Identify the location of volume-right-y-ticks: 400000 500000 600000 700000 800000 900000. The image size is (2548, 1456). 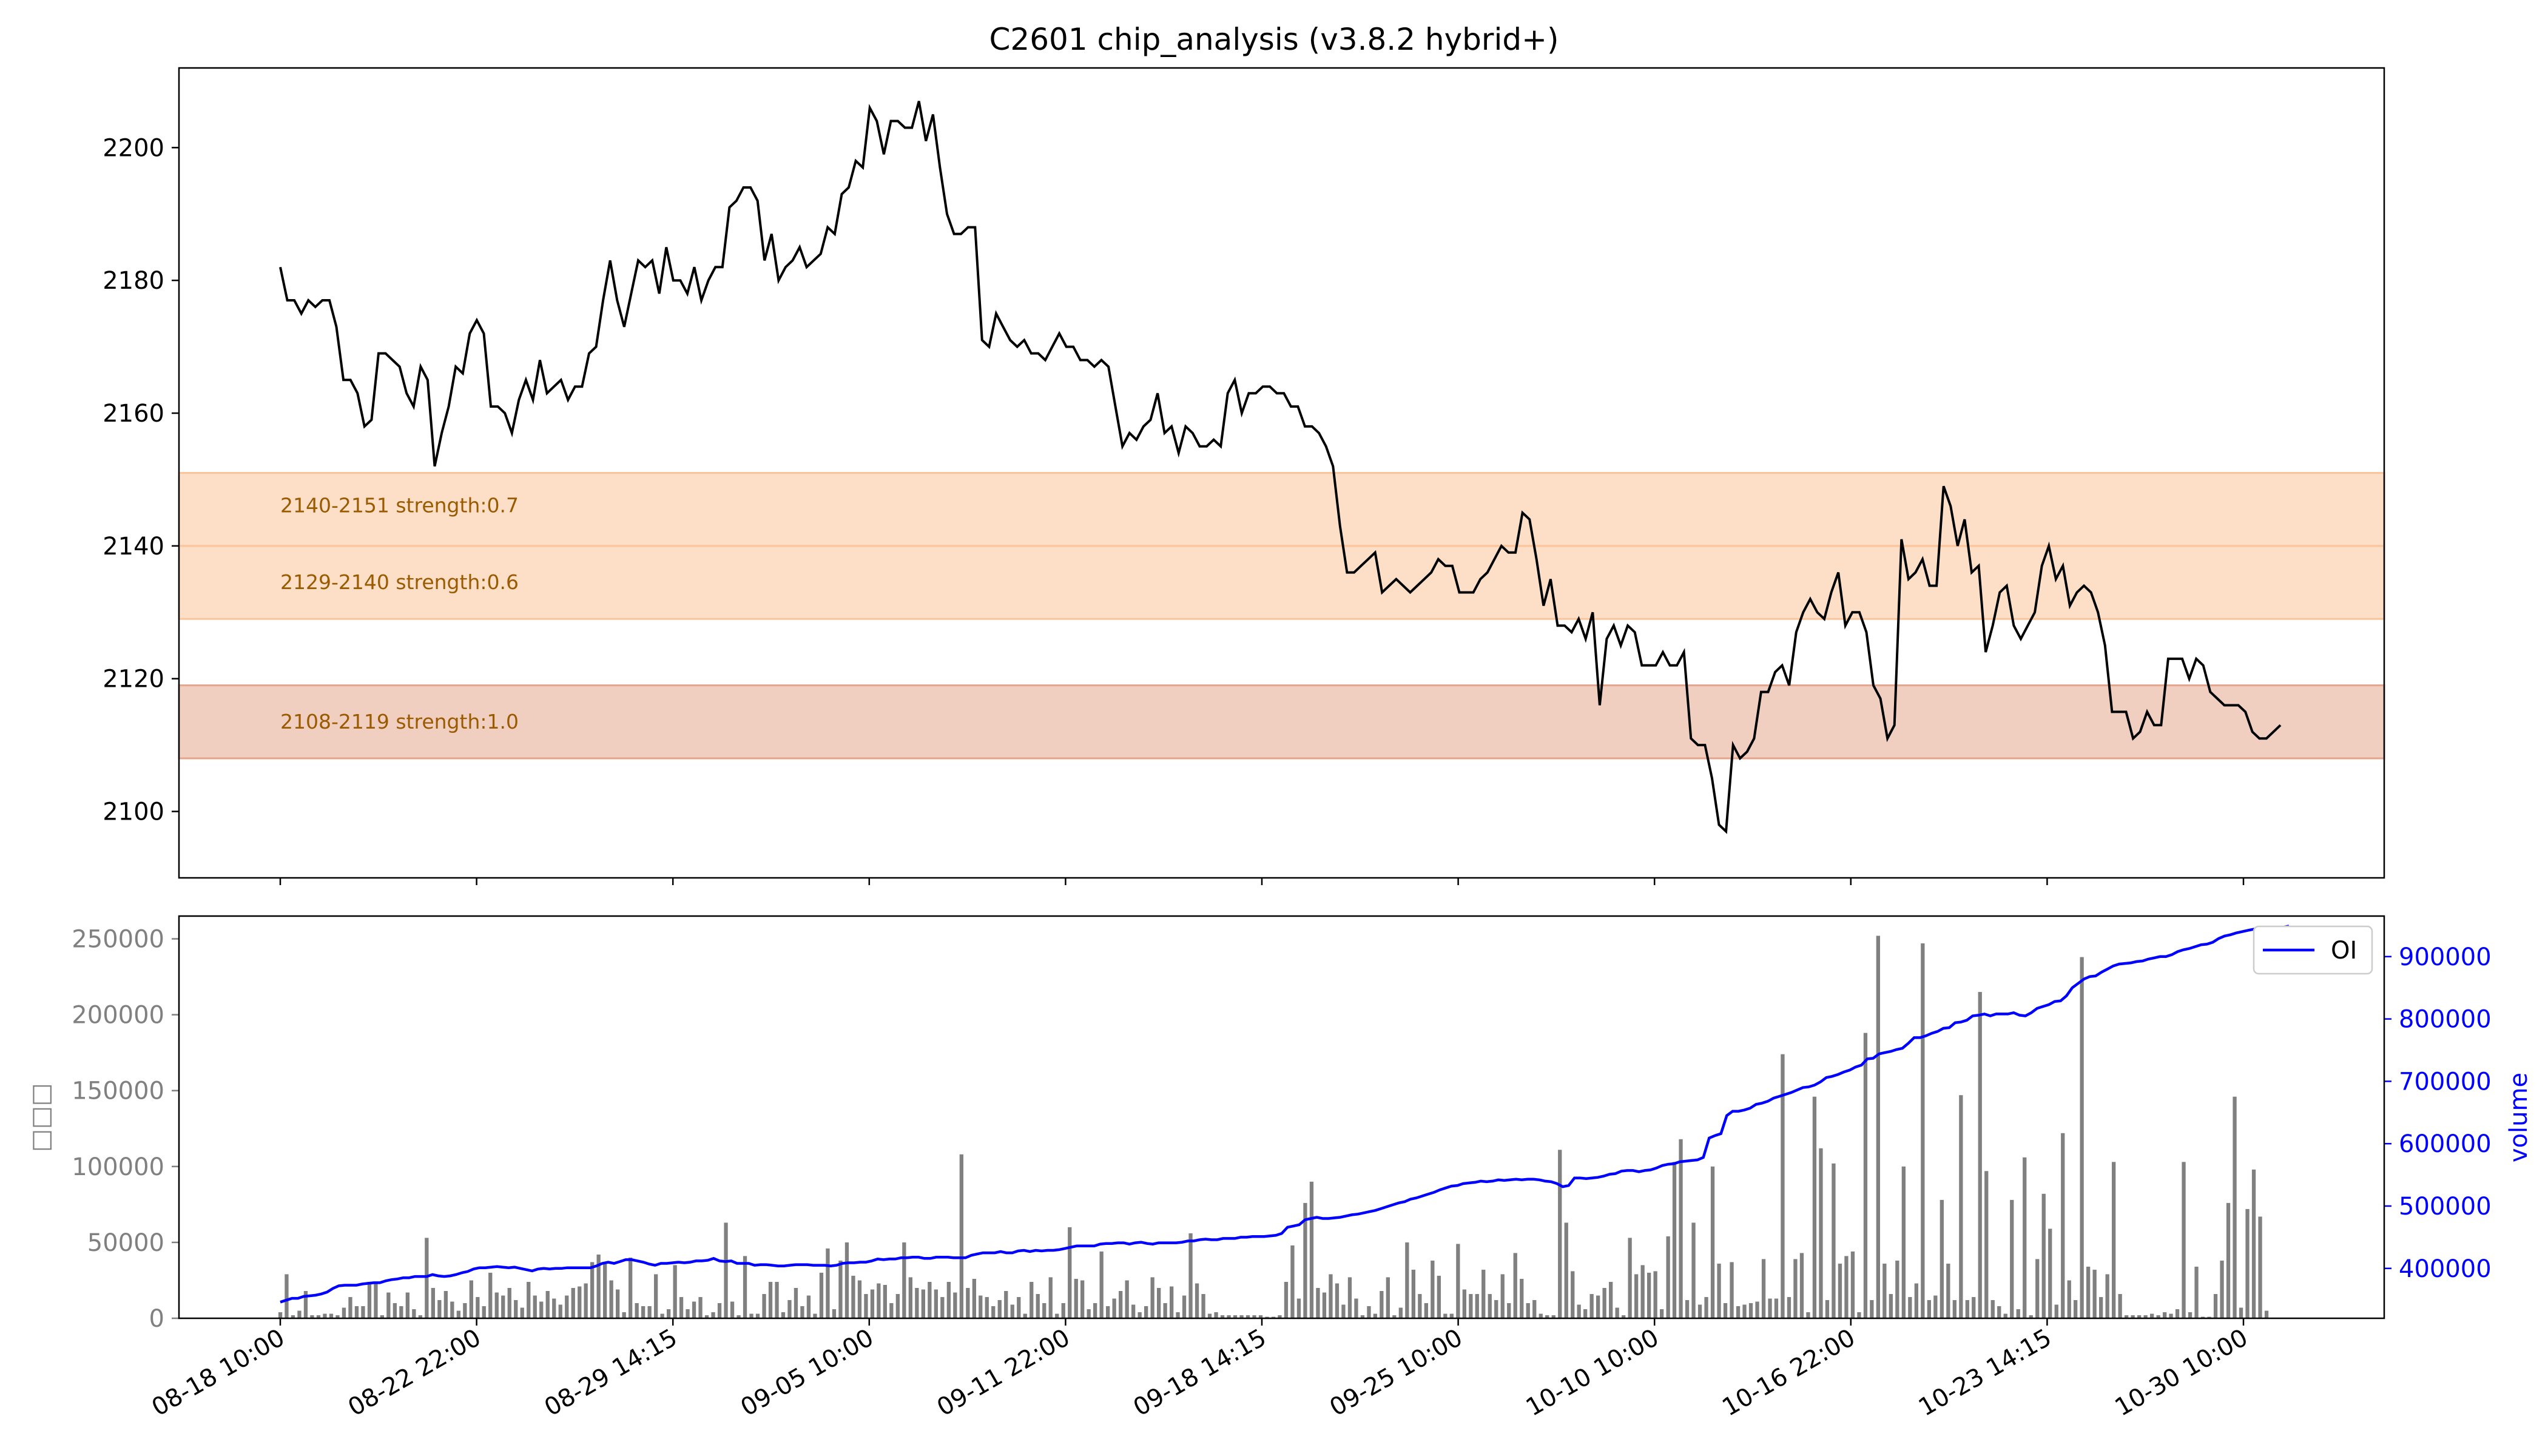
(2438, 1113).